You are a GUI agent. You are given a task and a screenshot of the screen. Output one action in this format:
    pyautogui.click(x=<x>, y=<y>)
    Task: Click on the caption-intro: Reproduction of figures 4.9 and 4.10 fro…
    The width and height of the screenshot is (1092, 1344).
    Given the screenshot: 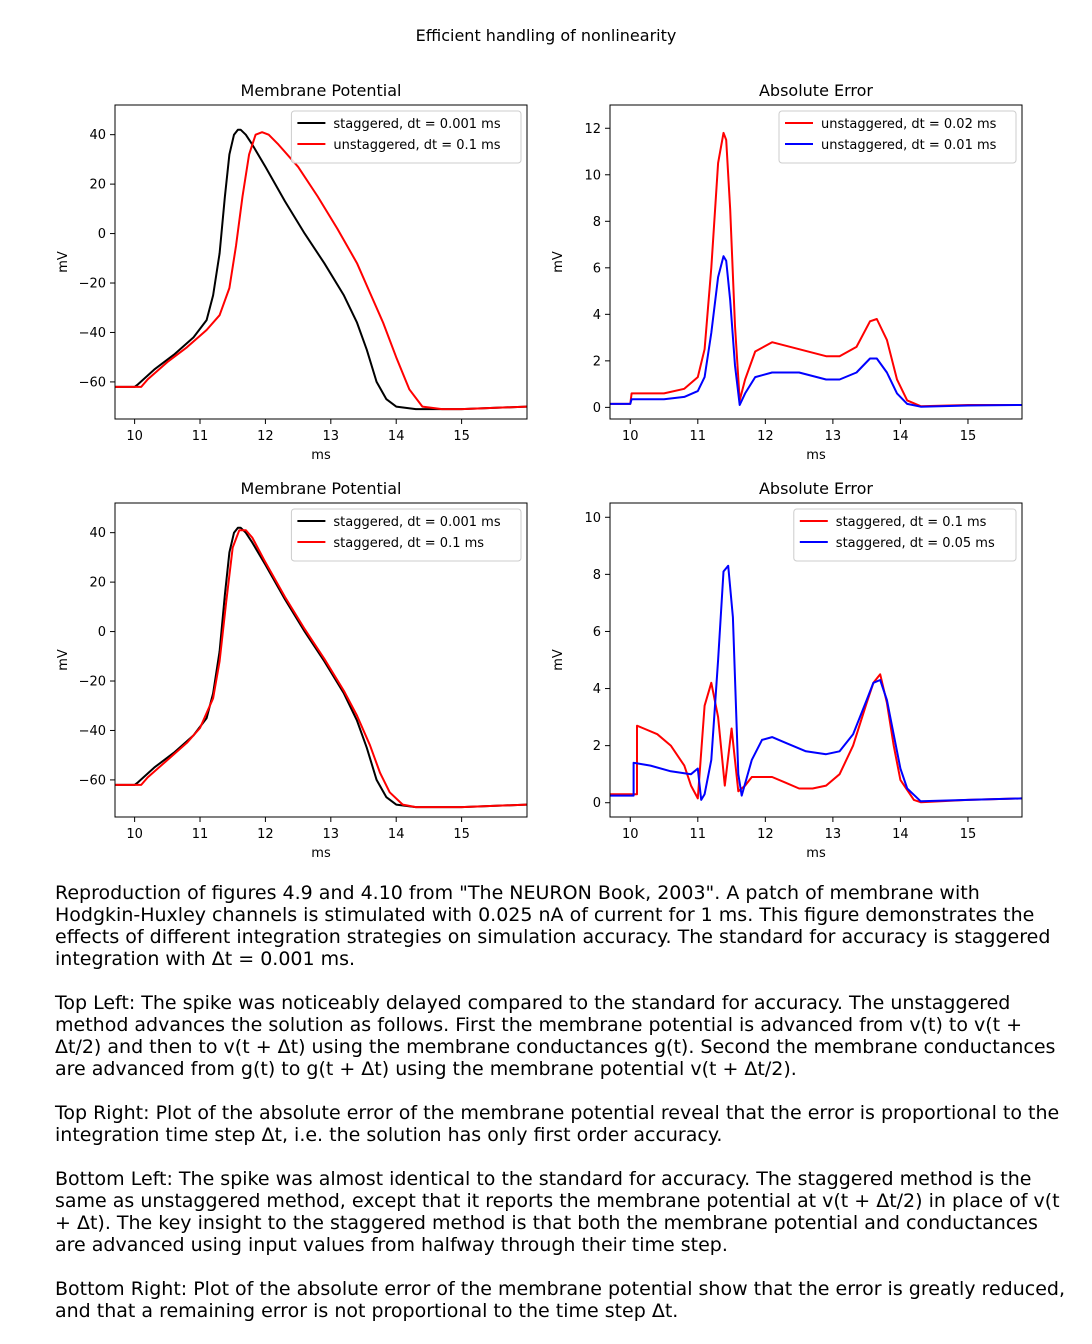 What is the action you would take?
    pyautogui.click(x=553, y=926)
    